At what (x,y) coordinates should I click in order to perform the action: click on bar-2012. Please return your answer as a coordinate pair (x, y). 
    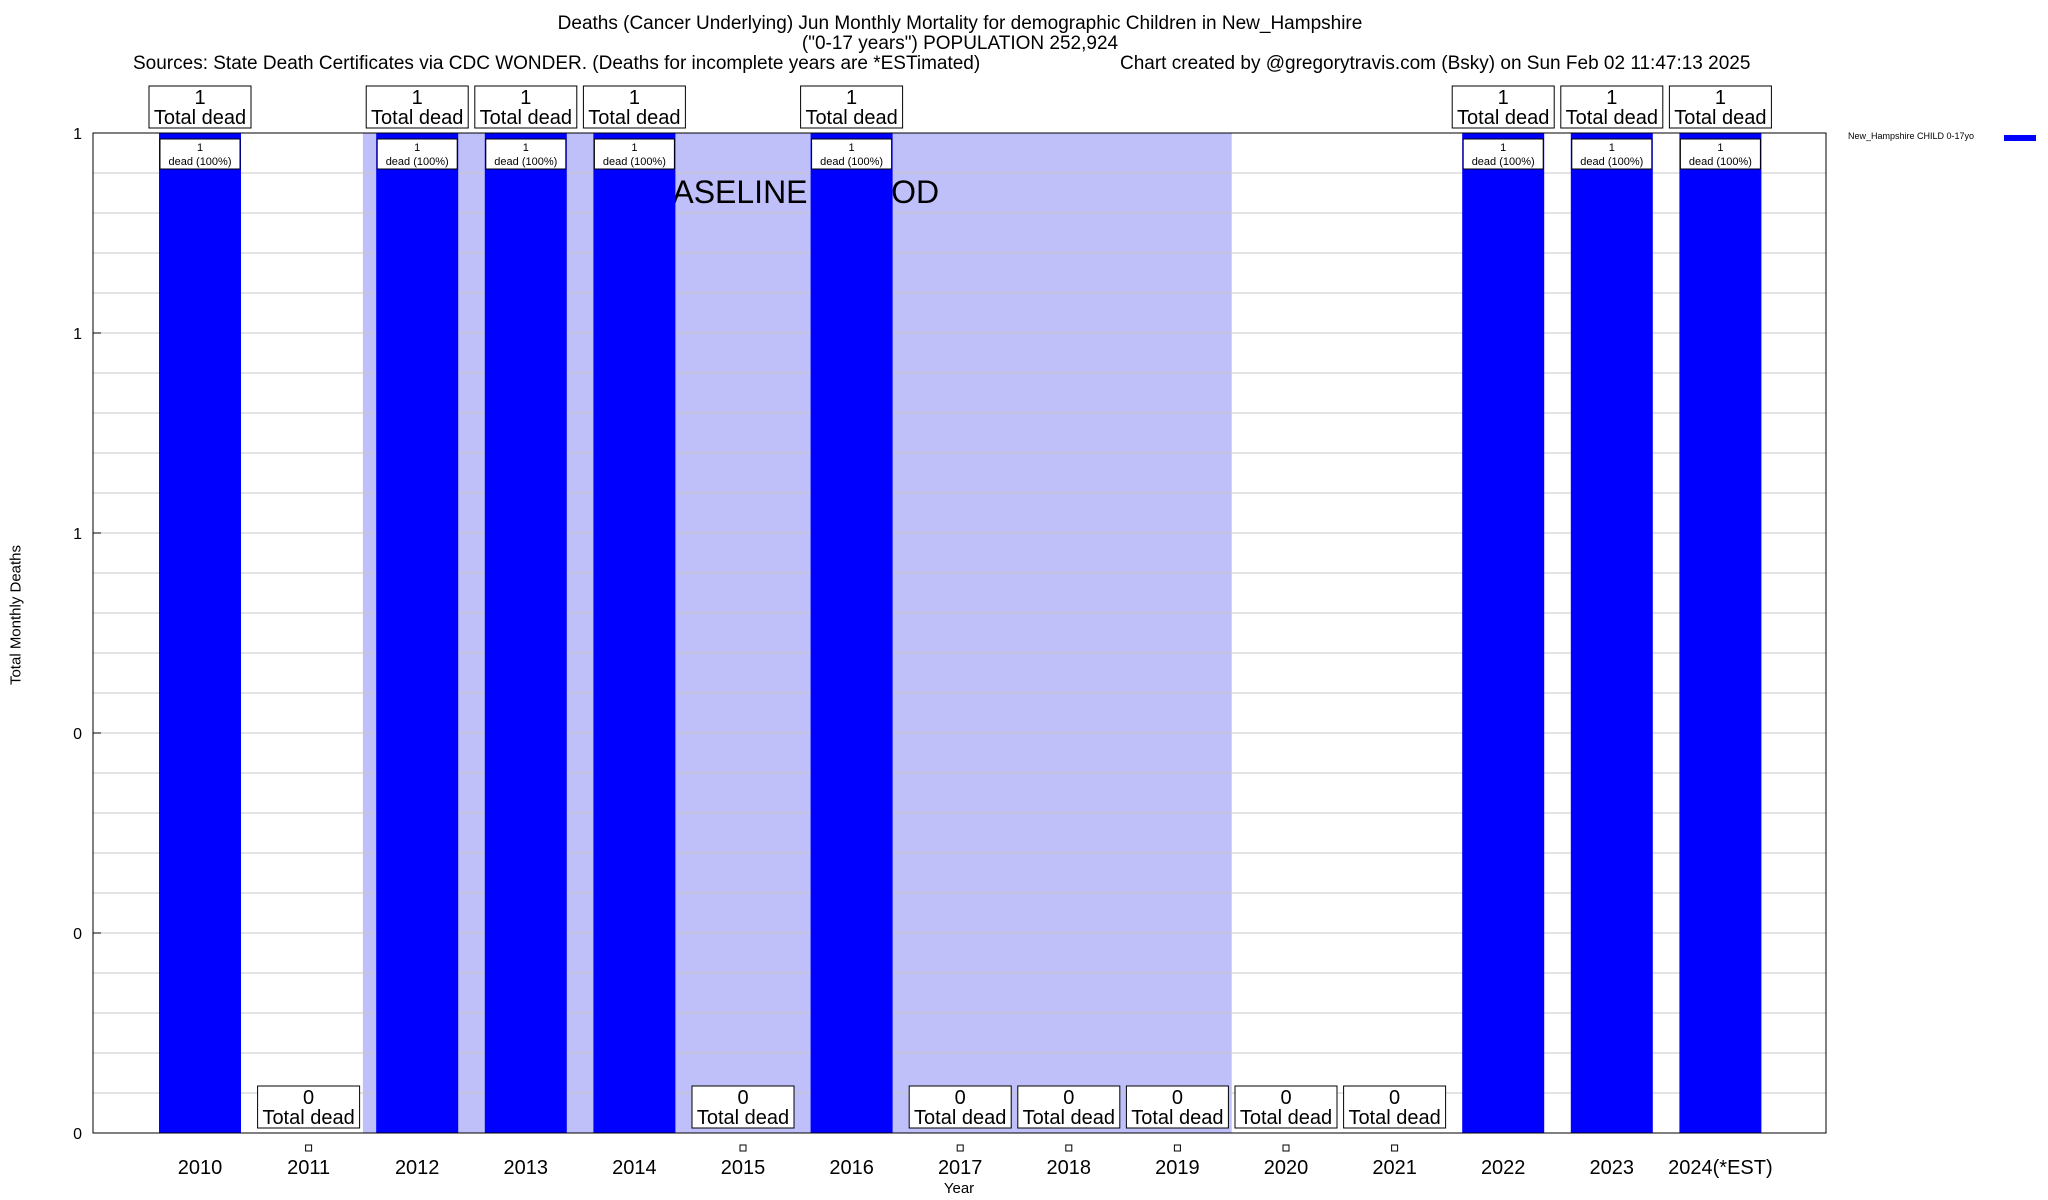
    Looking at the image, I should click on (417, 633).